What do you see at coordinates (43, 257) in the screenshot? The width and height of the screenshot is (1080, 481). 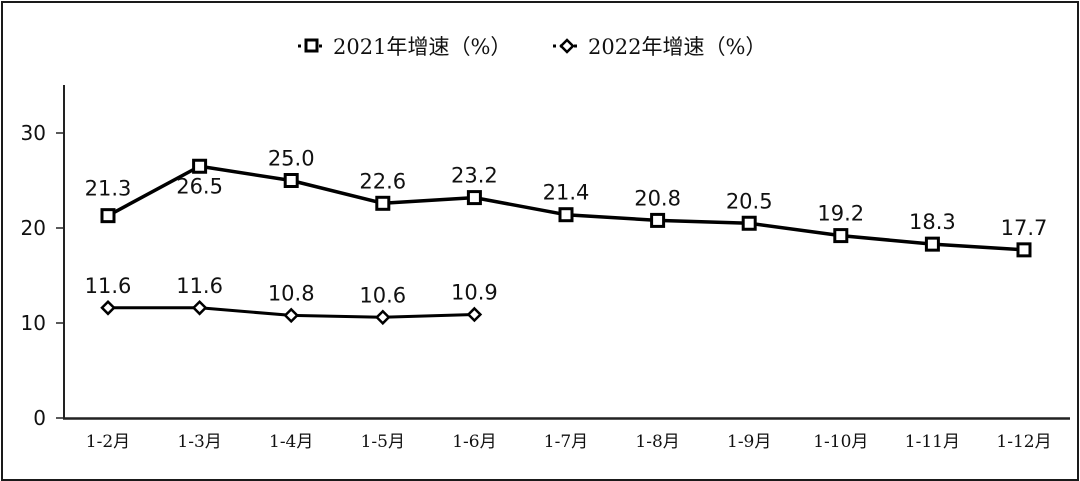 I see `y-axis: 0 10 20 30` at bounding box center [43, 257].